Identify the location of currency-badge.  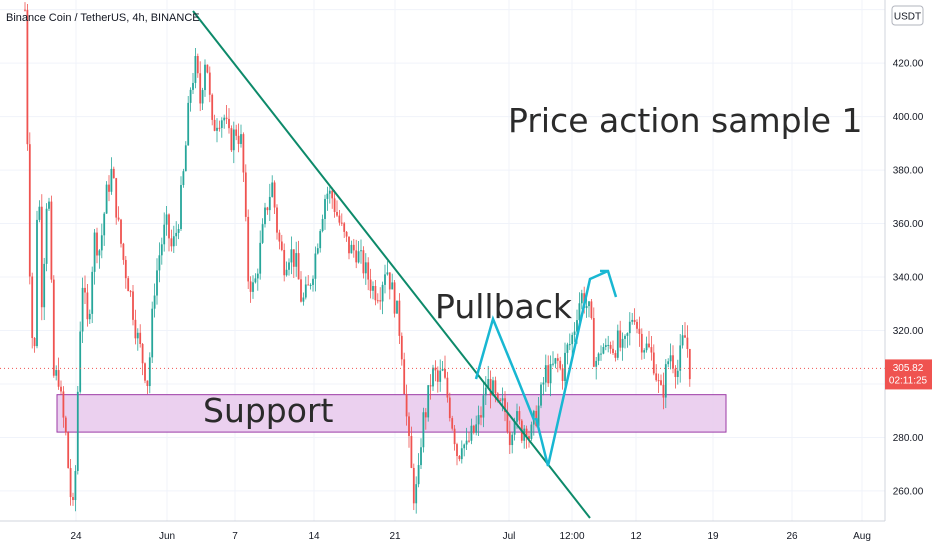
(907, 15).